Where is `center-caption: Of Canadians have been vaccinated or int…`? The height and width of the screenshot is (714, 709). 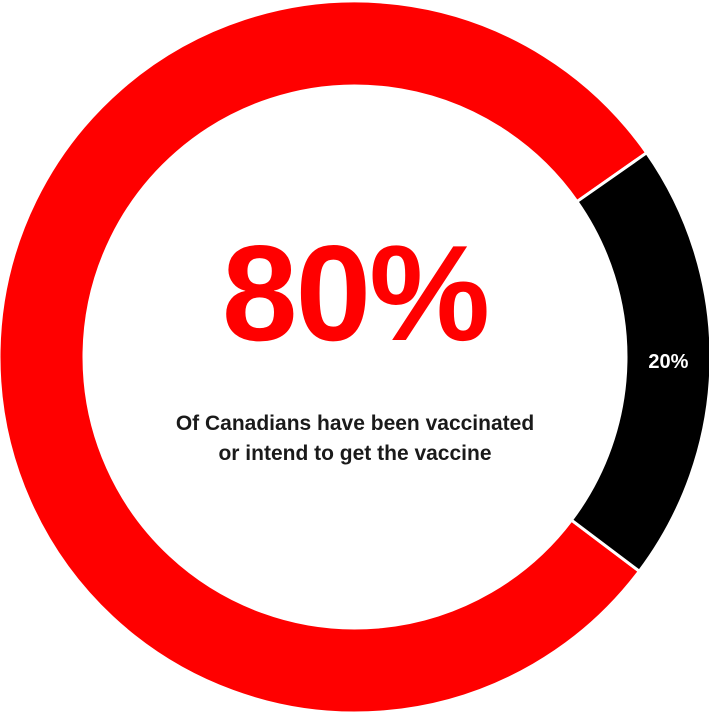
center-caption: Of Canadians have been vaccinated or int… is located at coordinates (355, 439).